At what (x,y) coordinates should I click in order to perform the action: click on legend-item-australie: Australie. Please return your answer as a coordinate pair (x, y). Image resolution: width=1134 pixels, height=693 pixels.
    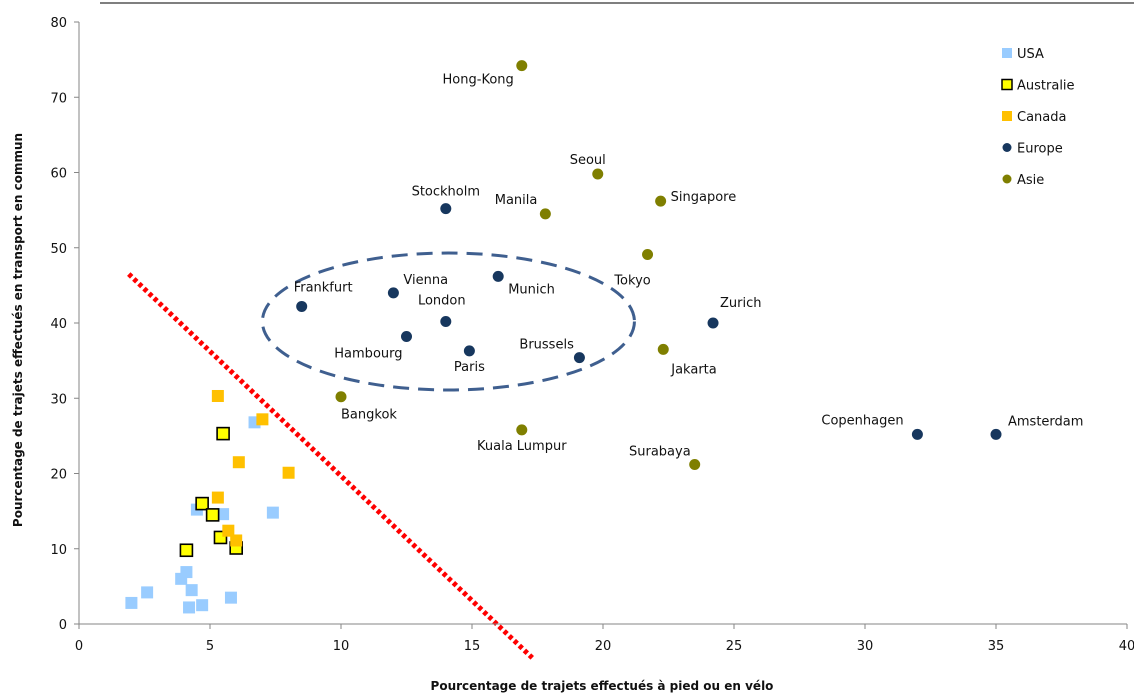
    Looking at the image, I should click on (1038, 86).